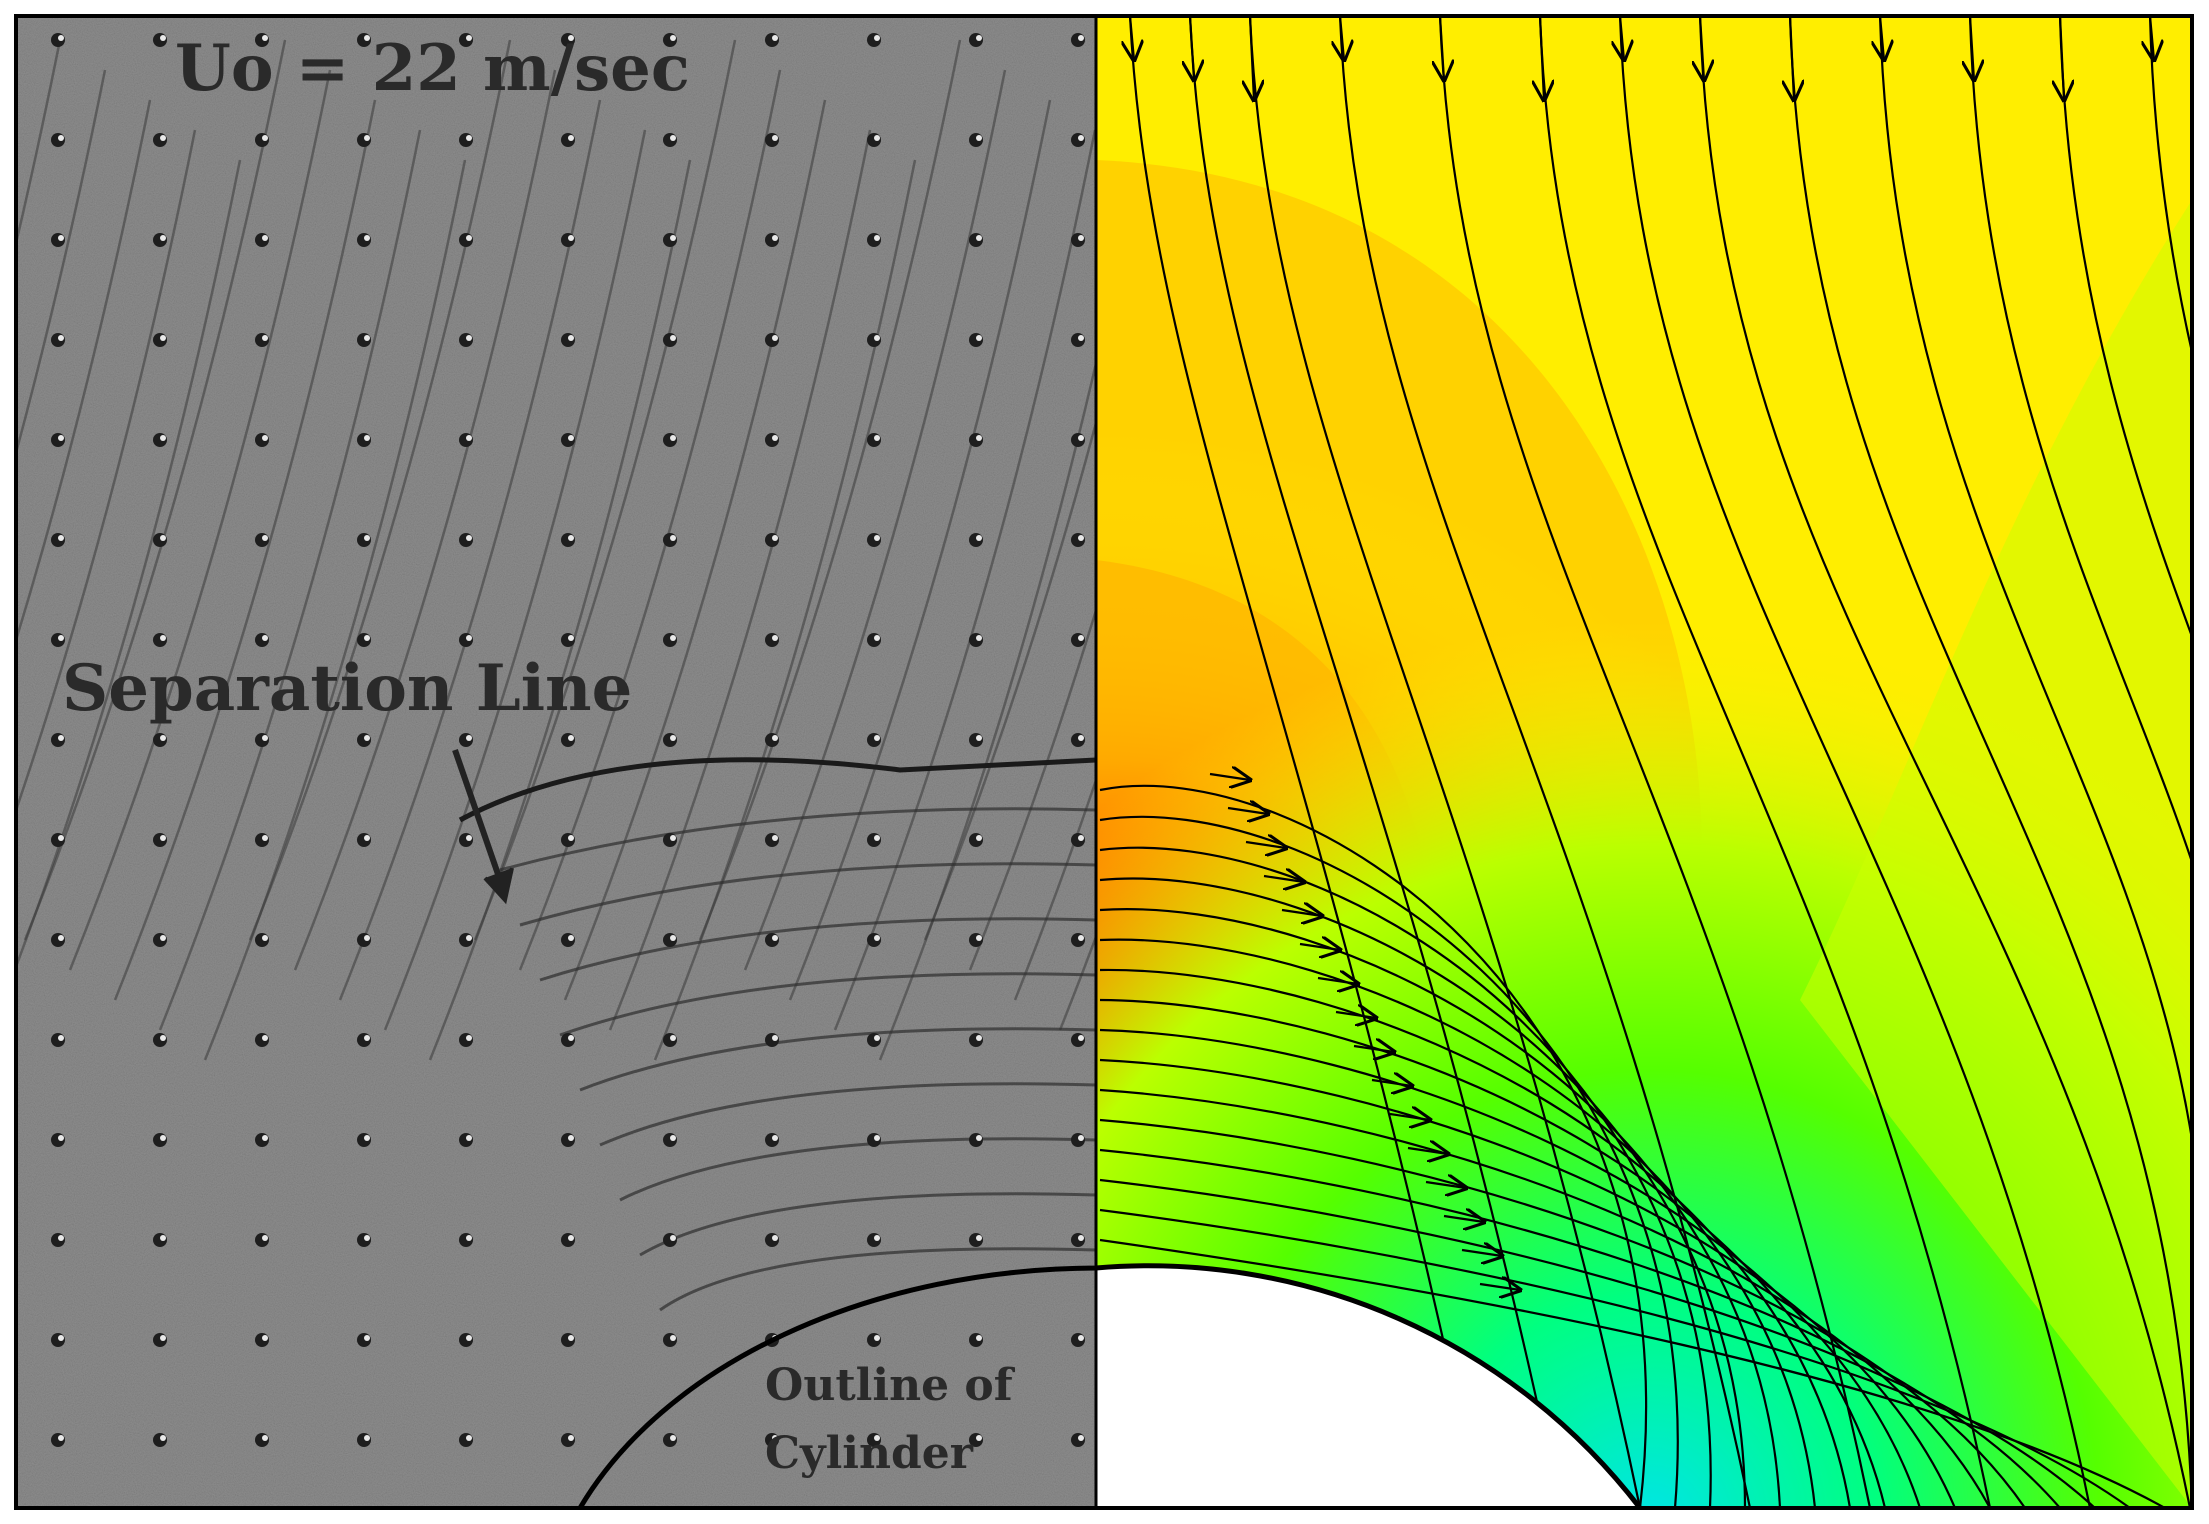 The height and width of the screenshot is (1524, 2209). Describe the element at coordinates (890, 1385) in the screenshot. I see `outline-label-line1: Outline of` at that location.